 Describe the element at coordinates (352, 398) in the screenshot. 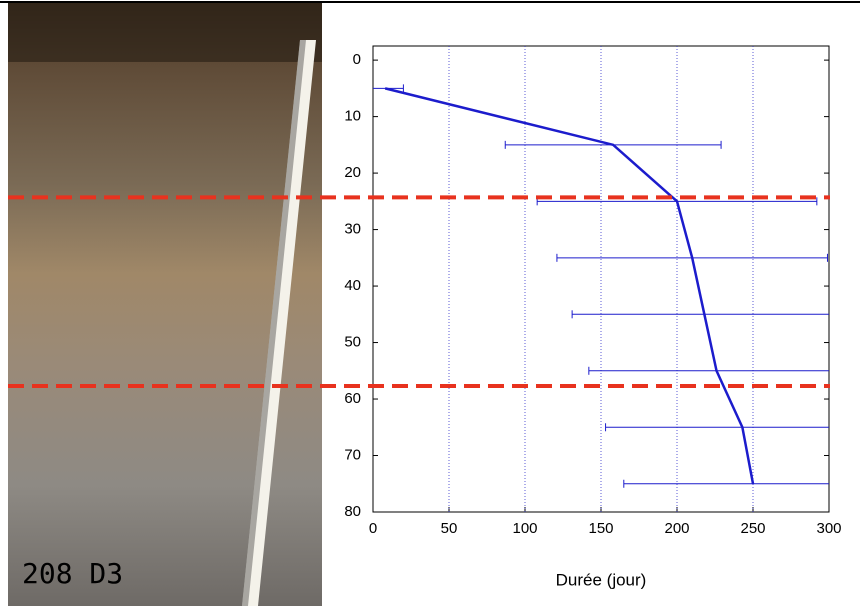

I see `y-tick-label: 60` at that location.